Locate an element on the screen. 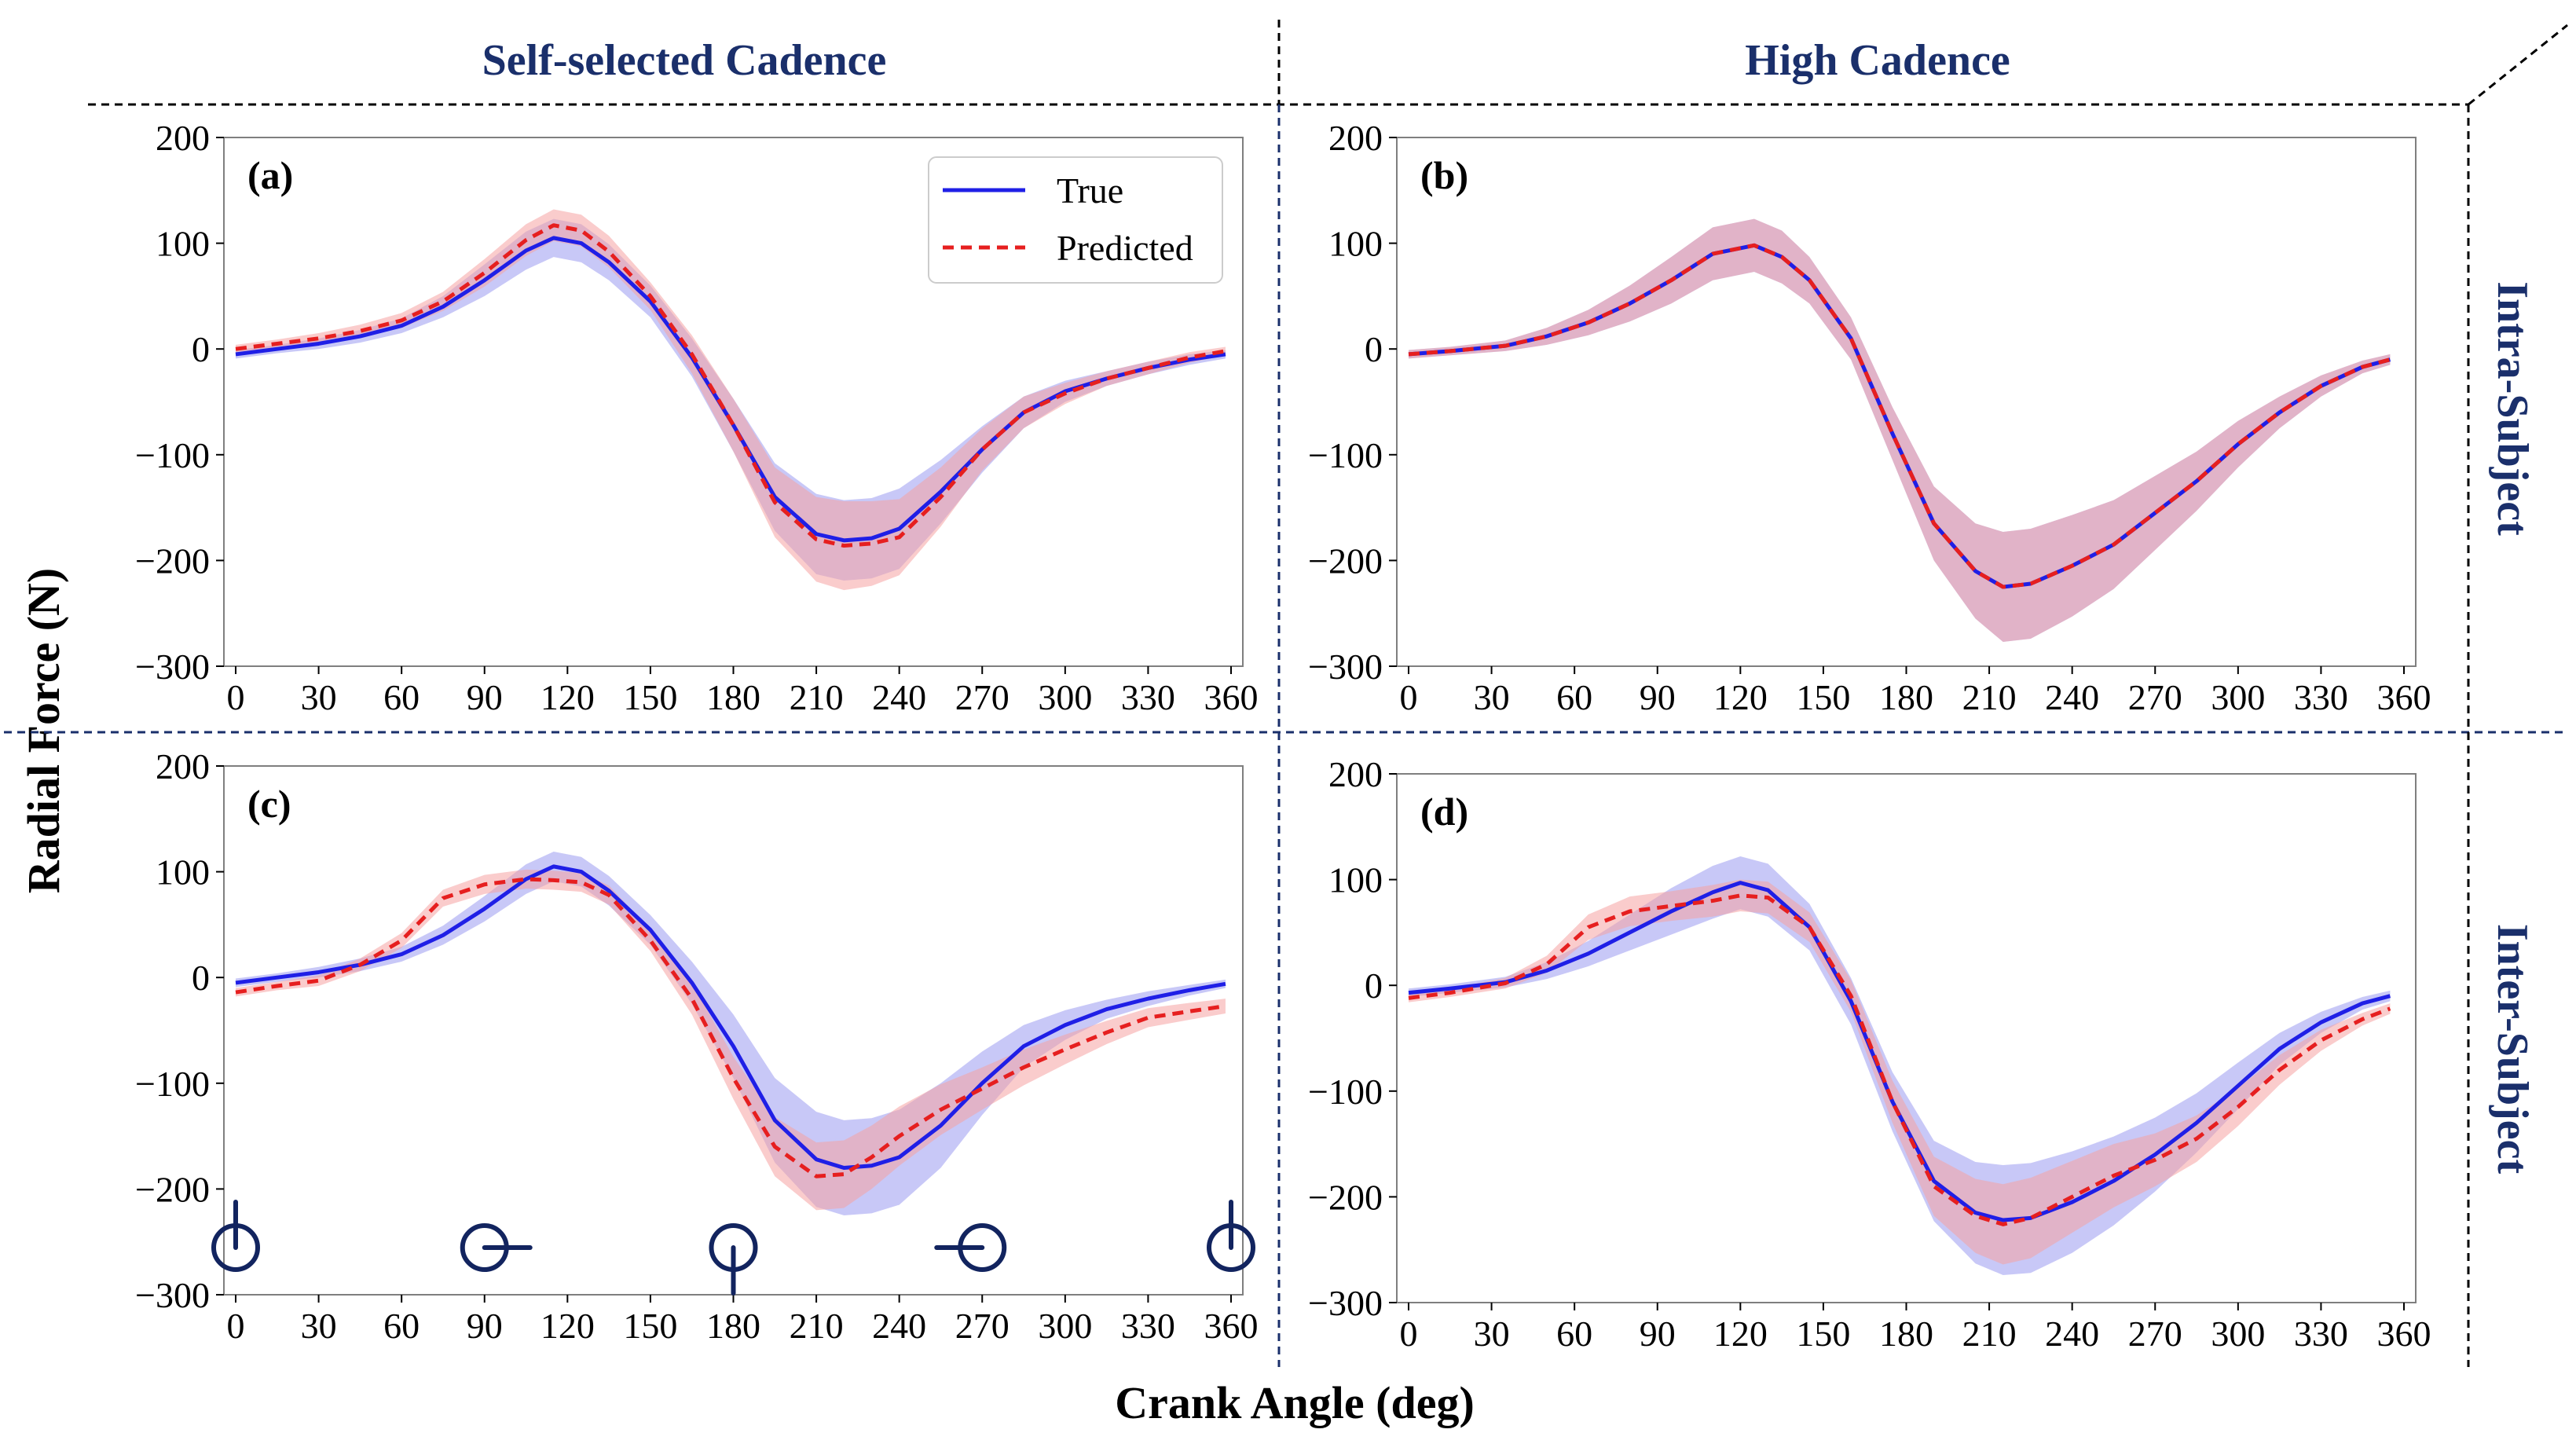  column-header-self-selected: Self-selected Cadence is located at coordinates (684, 60).